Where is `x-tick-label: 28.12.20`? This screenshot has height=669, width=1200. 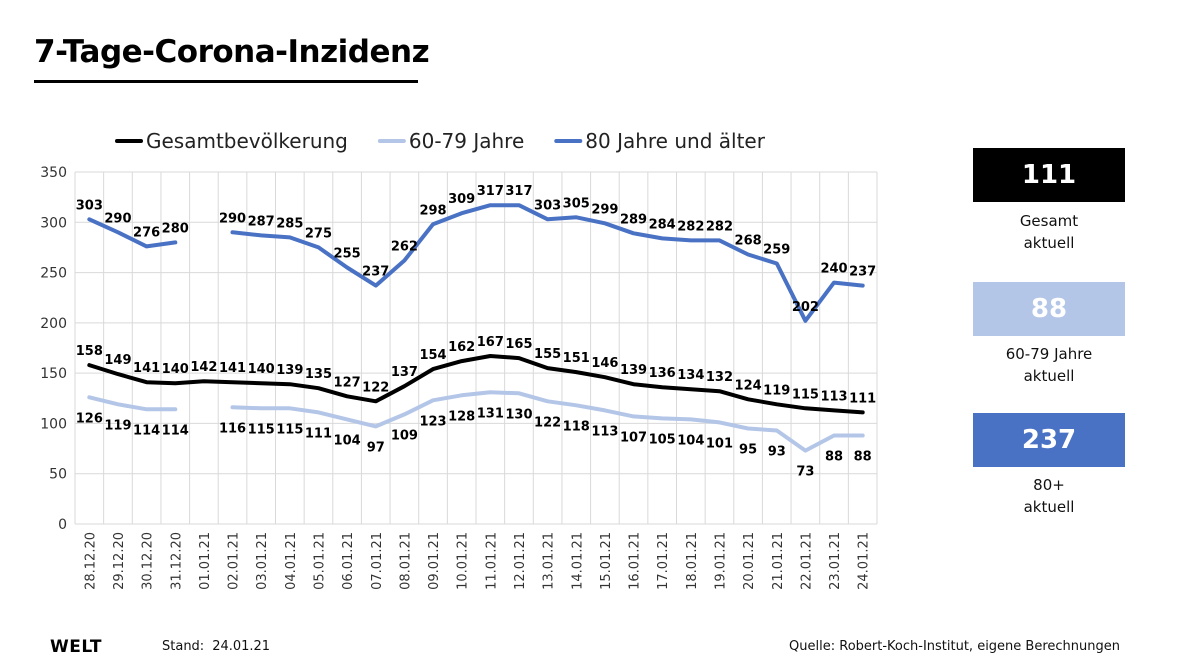 x-tick-label: 28.12.20 is located at coordinates (90, 561).